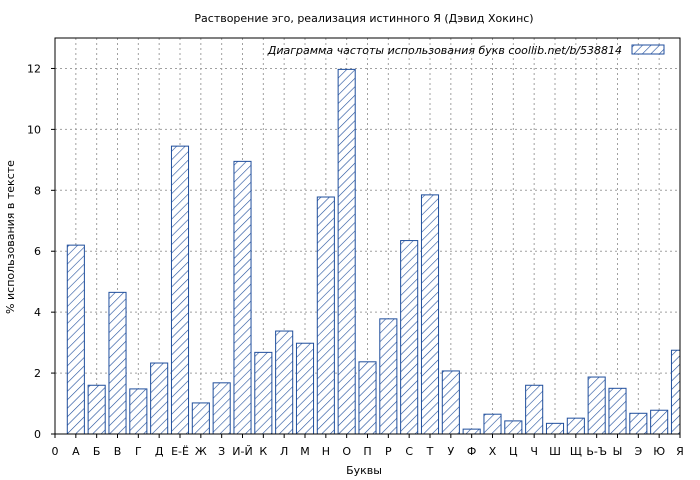  Describe the element at coordinates (346, 251) in the screenshot. I see `bar-О` at that location.